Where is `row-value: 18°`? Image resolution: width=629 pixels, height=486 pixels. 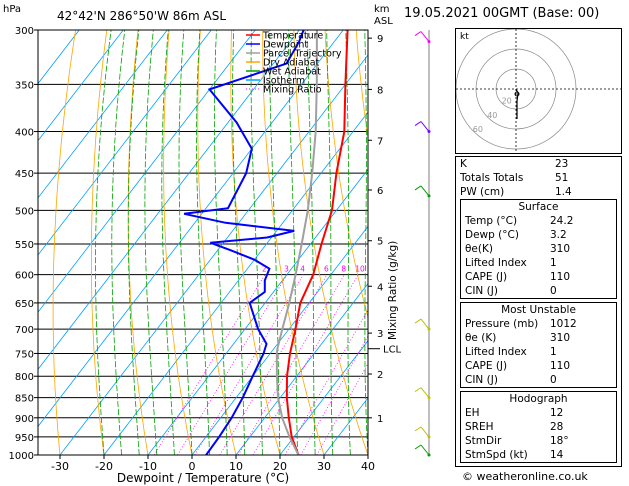
row-value: 18° is located at coordinates (559, 441).